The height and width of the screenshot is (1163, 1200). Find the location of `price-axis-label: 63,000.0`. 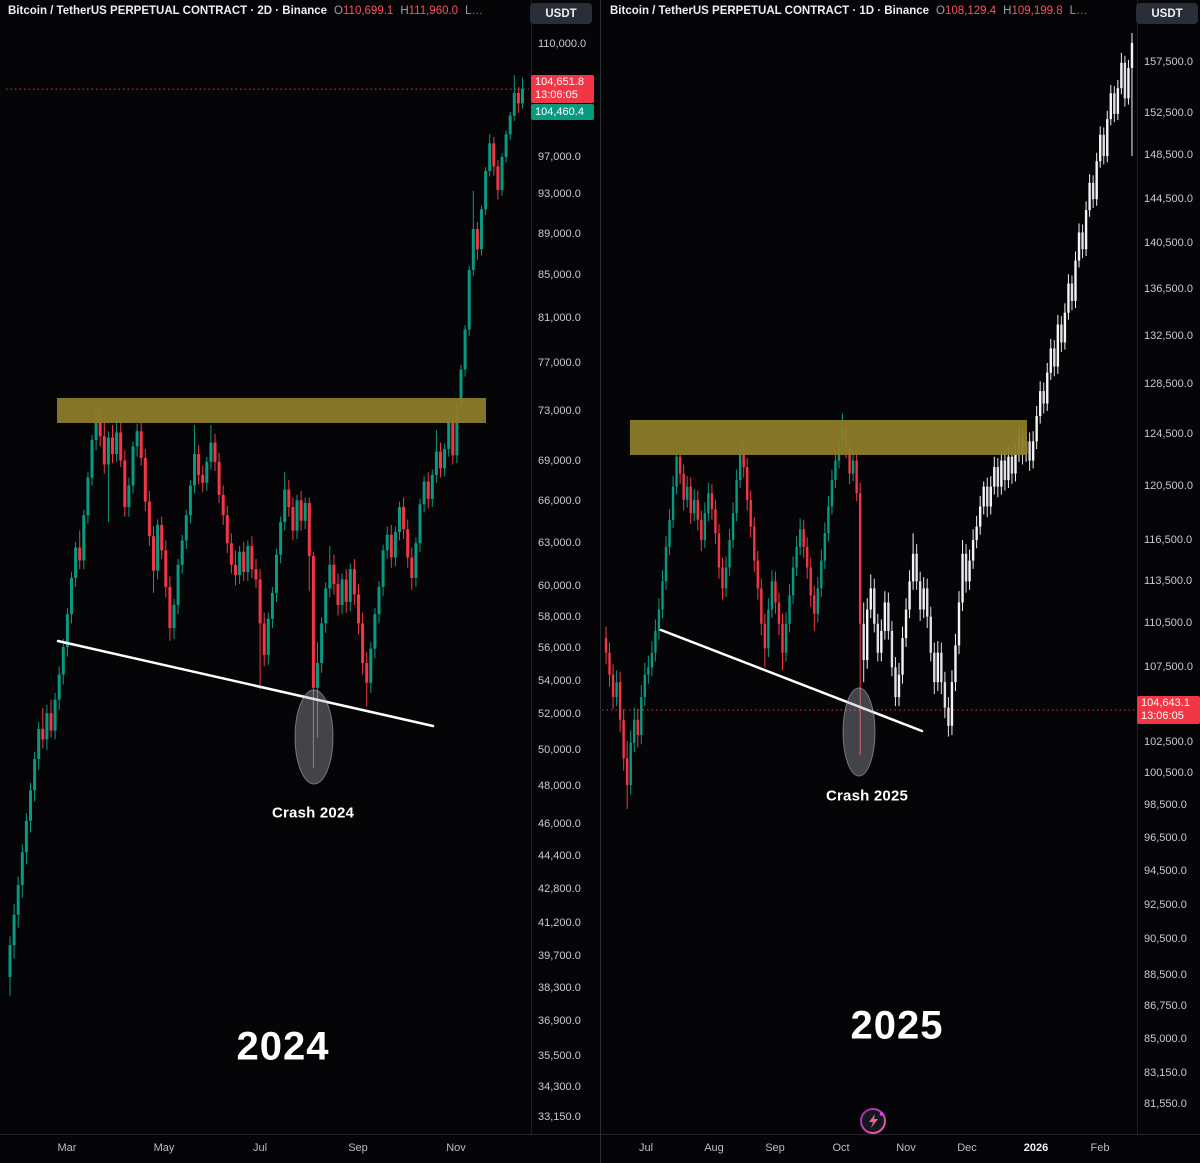

price-axis-label: 63,000.0 is located at coordinates (559, 542).